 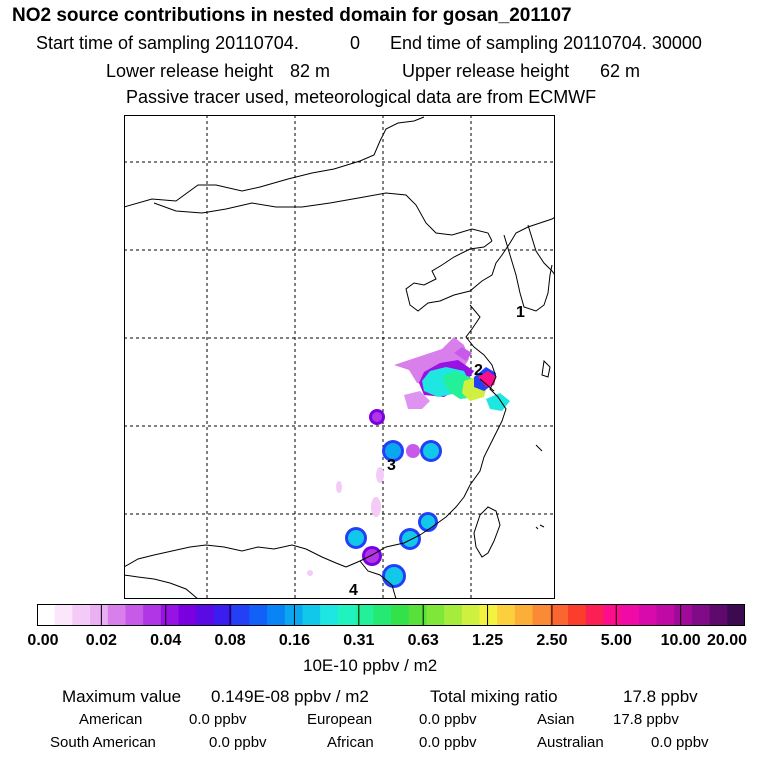 I want to click on lower-release-value: 82 m, so click(x=310, y=71).